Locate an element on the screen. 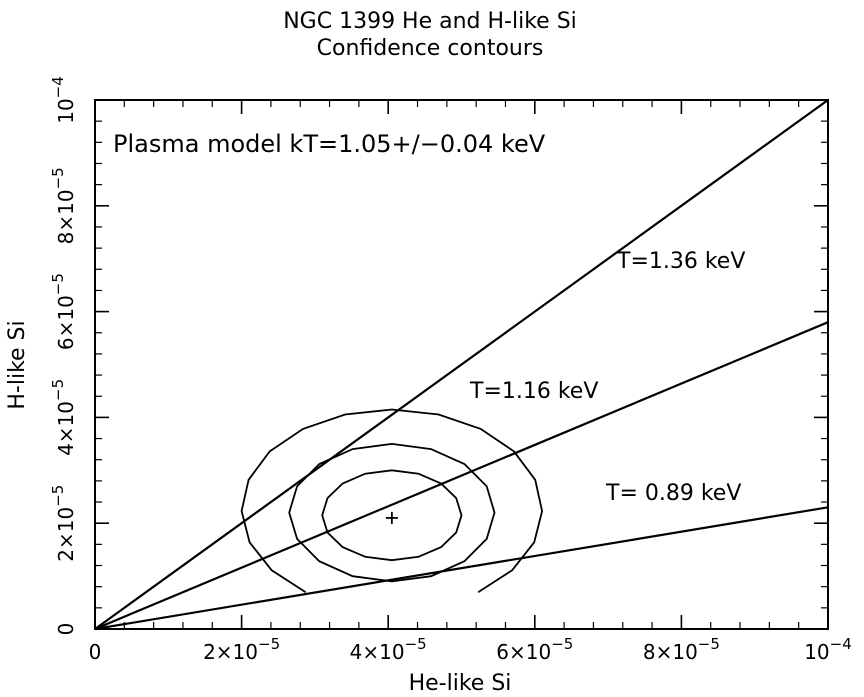 Image resolution: width=864 pixels, height=697 pixels. y-tick-label: 4×10−5 is located at coordinates (63, 417).